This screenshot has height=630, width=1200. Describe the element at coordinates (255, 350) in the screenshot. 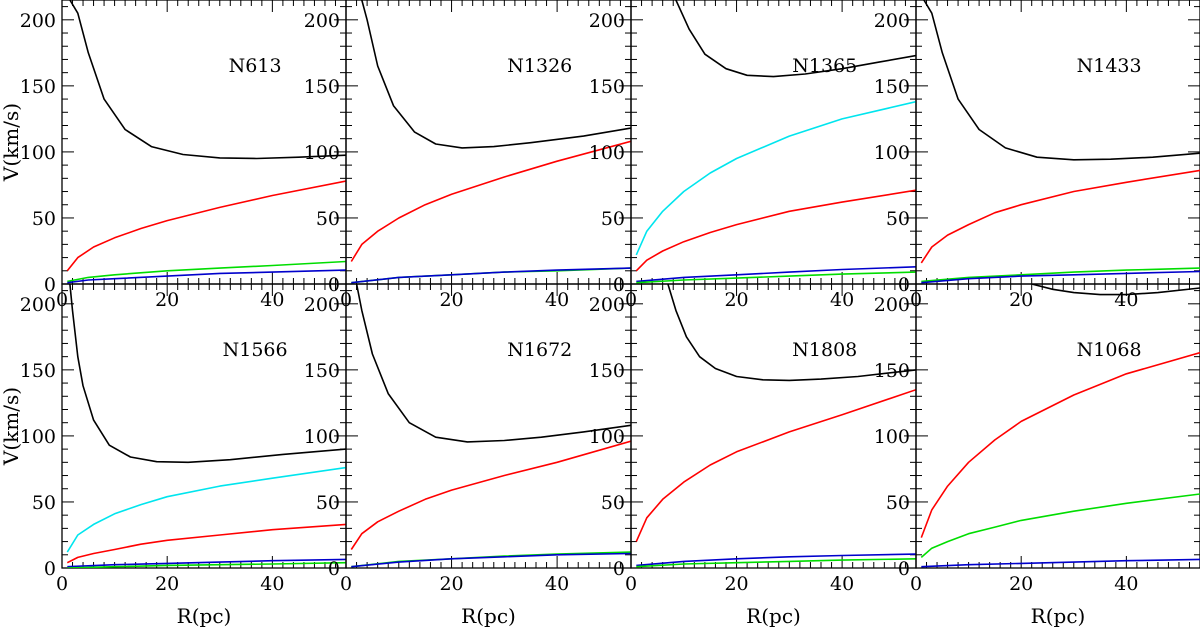

I see `galaxy-label: N1566` at that location.